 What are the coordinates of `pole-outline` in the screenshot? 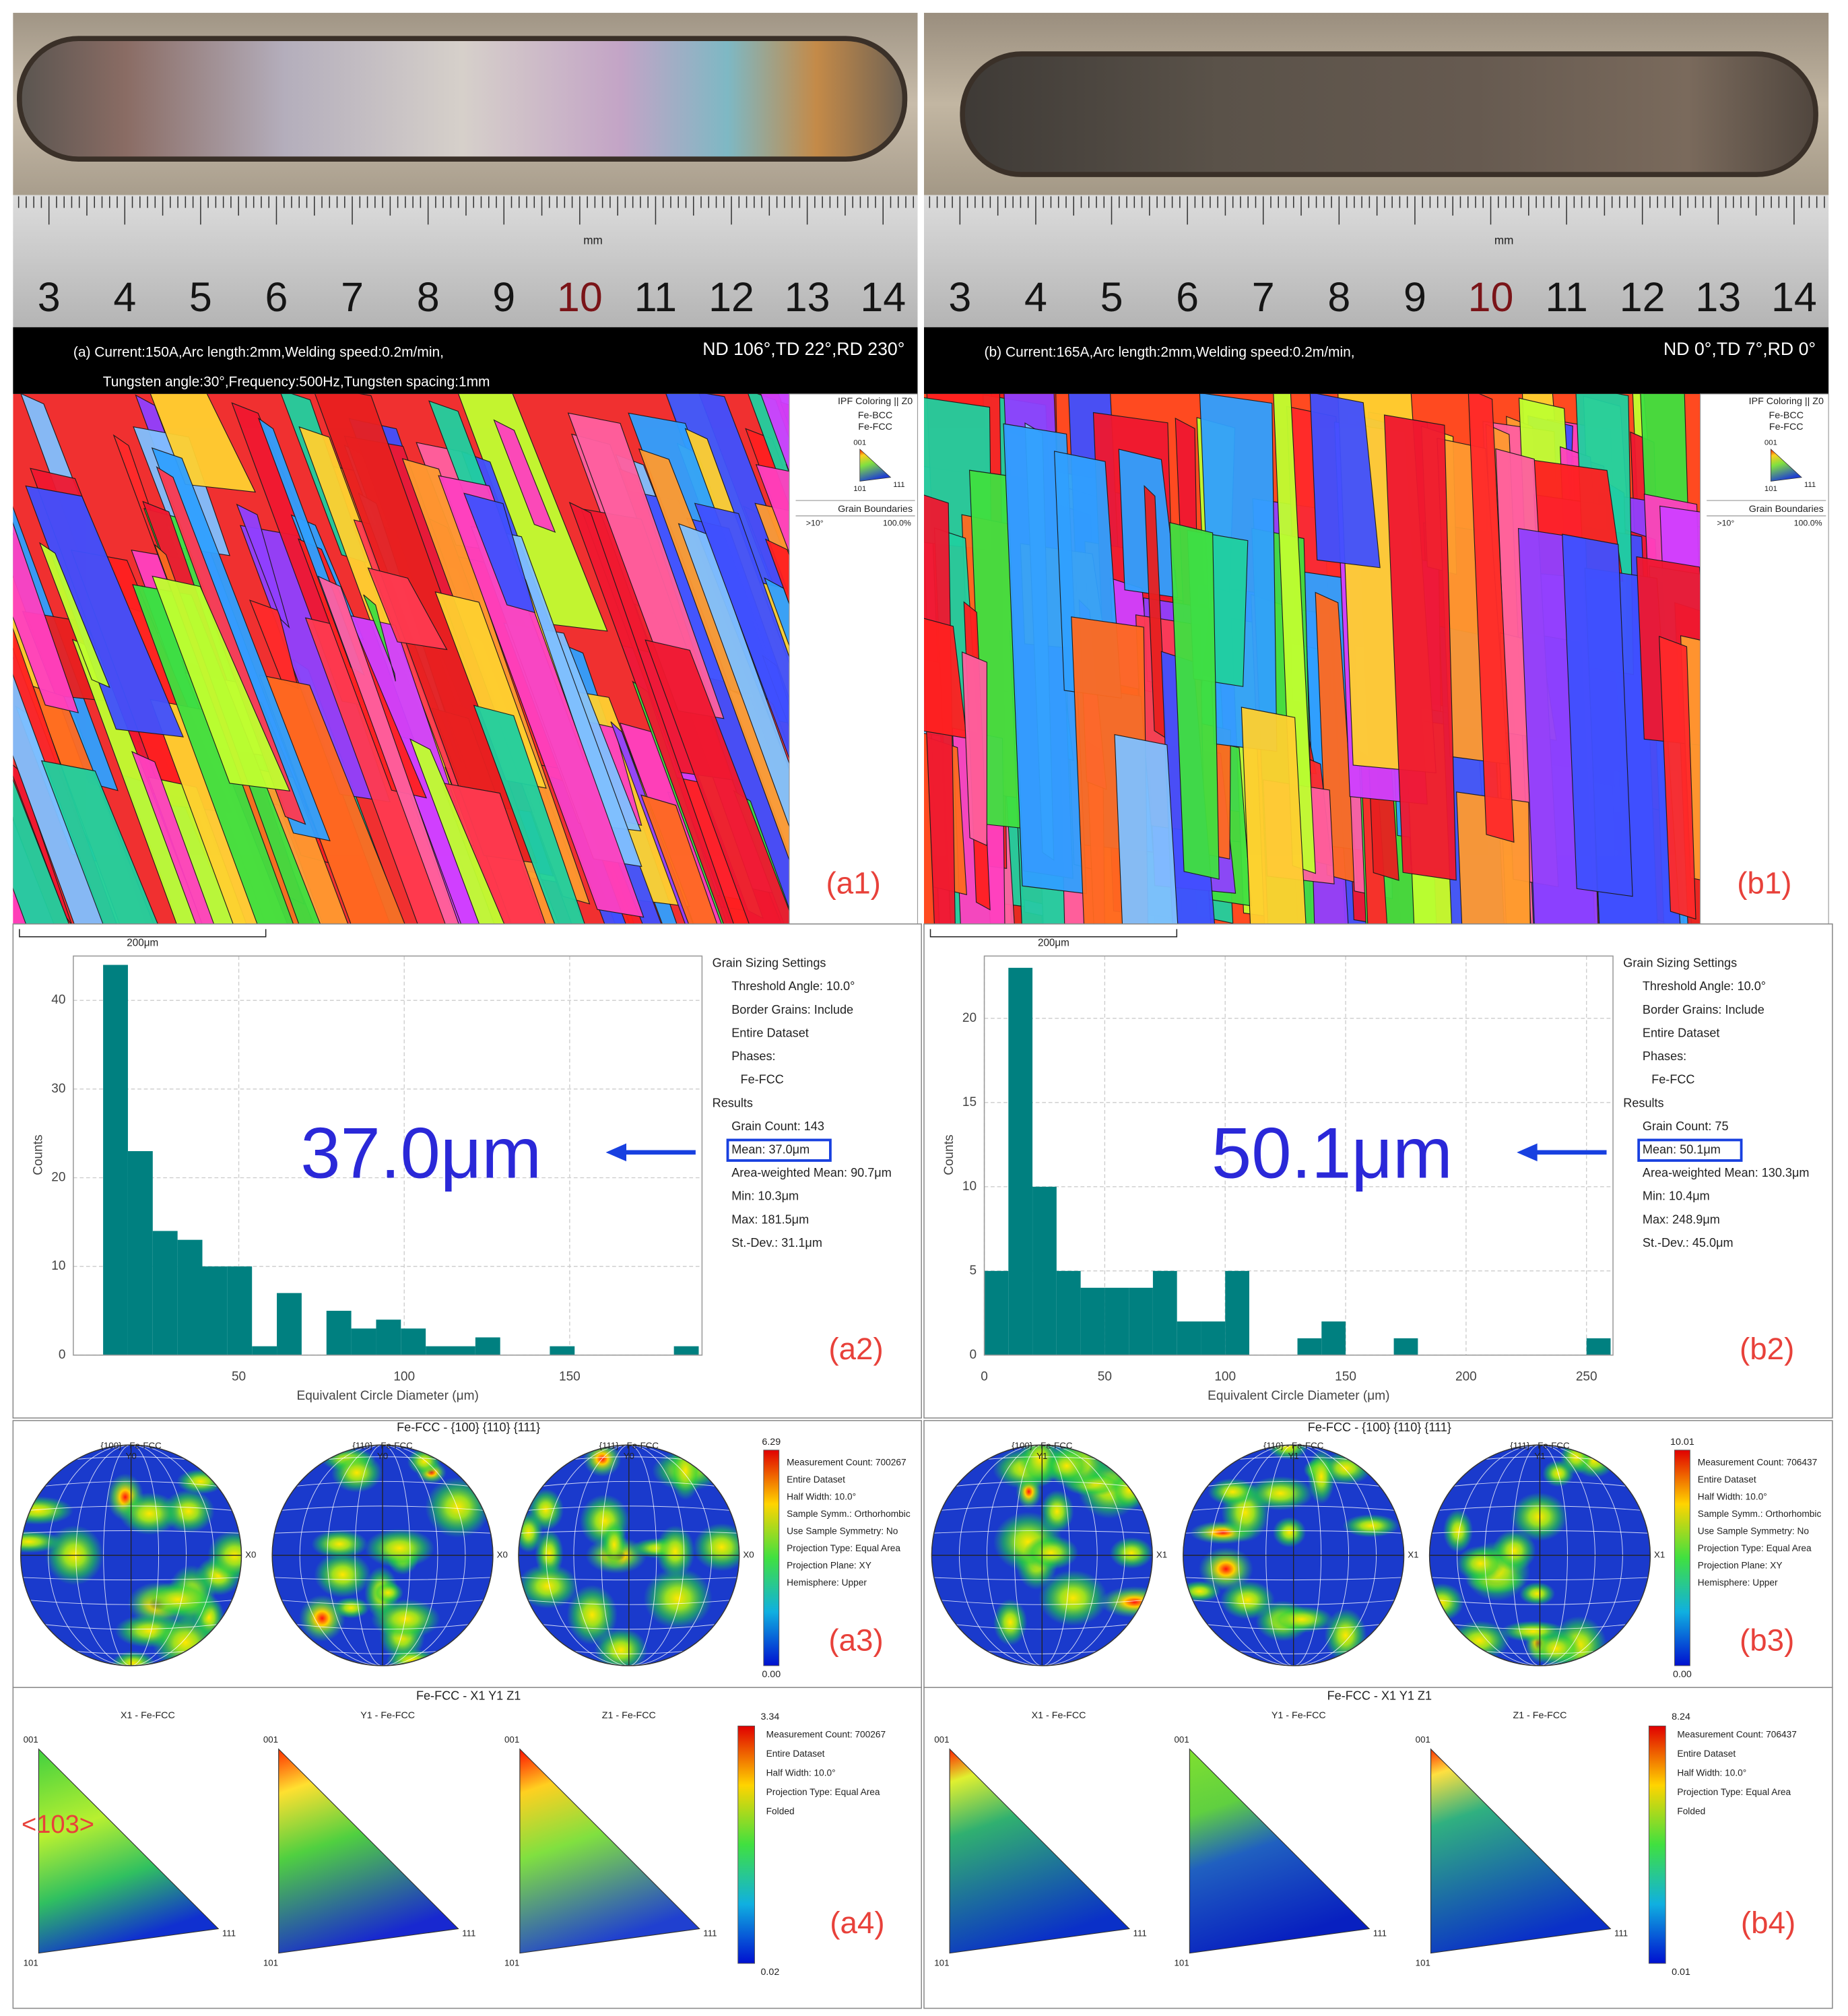 It's located at (1539, 1555).